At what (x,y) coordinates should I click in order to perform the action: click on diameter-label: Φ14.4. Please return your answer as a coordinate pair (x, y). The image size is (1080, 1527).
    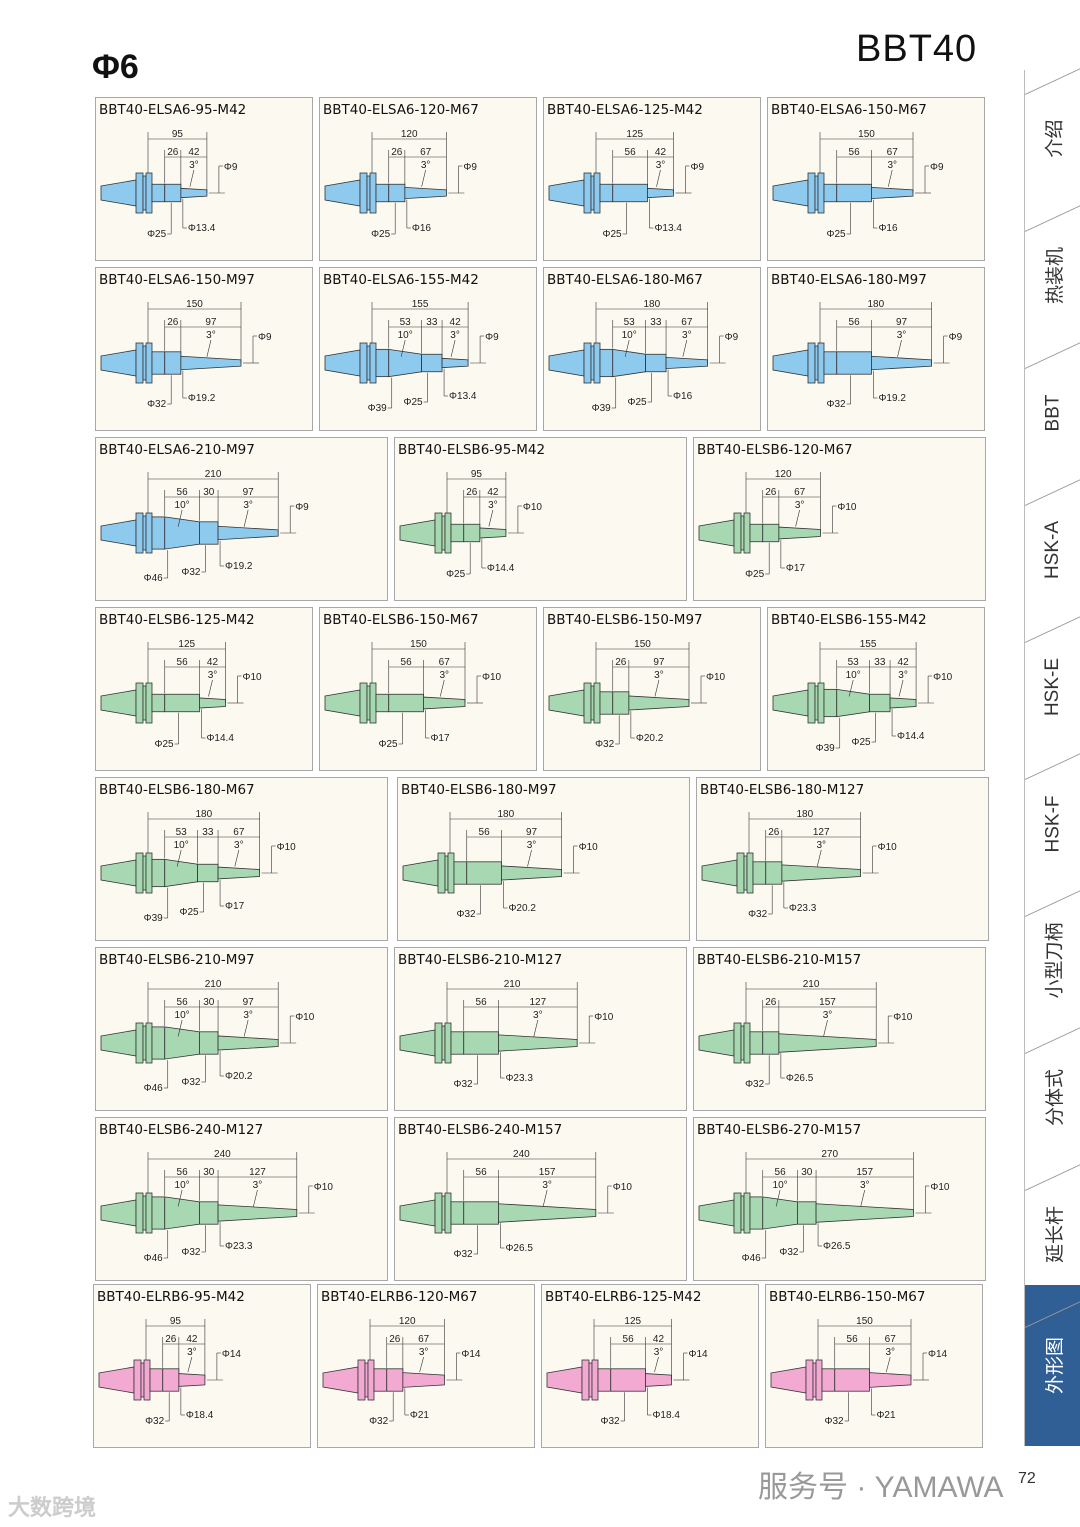
    Looking at the image, I should click on (220, 738).